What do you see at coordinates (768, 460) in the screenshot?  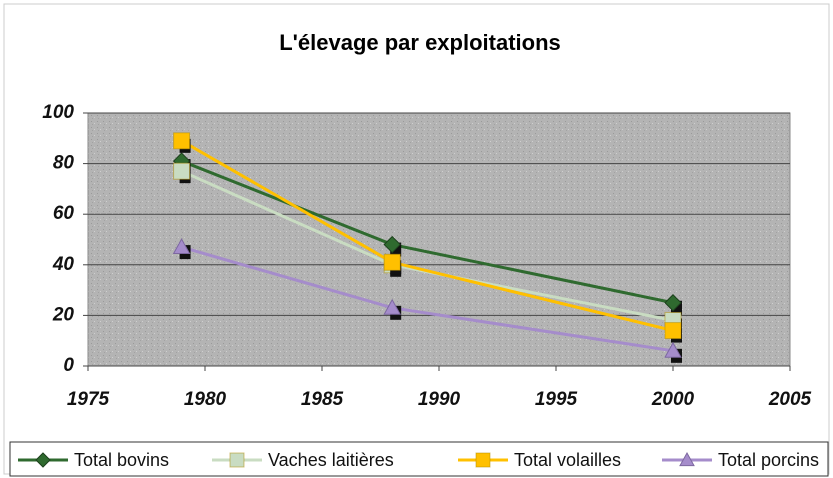 I see `legend-label: Total porcins` at bounding box center [768, 460].